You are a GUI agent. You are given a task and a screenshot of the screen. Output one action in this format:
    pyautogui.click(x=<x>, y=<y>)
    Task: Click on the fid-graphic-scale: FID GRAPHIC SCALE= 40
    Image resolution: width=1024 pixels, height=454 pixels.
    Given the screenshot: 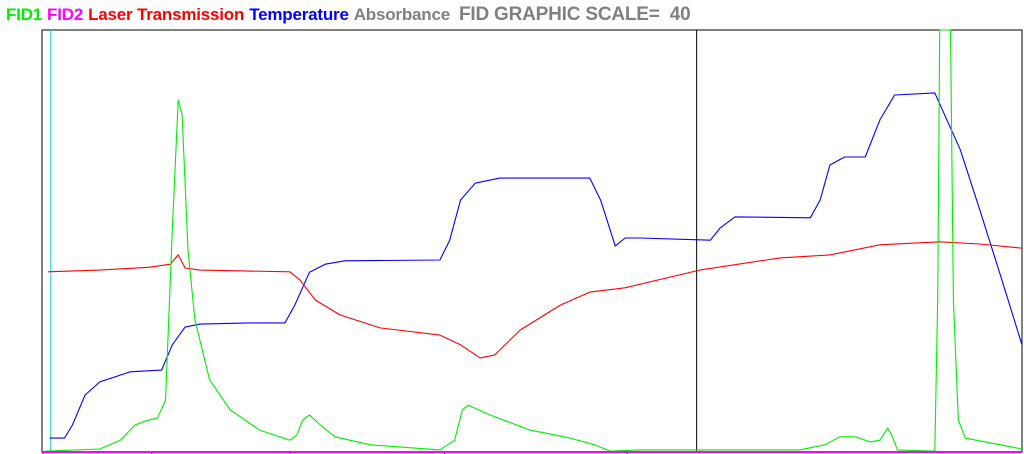 What is the action you would take?
    pyautogui.click(x=574, y=14)
    